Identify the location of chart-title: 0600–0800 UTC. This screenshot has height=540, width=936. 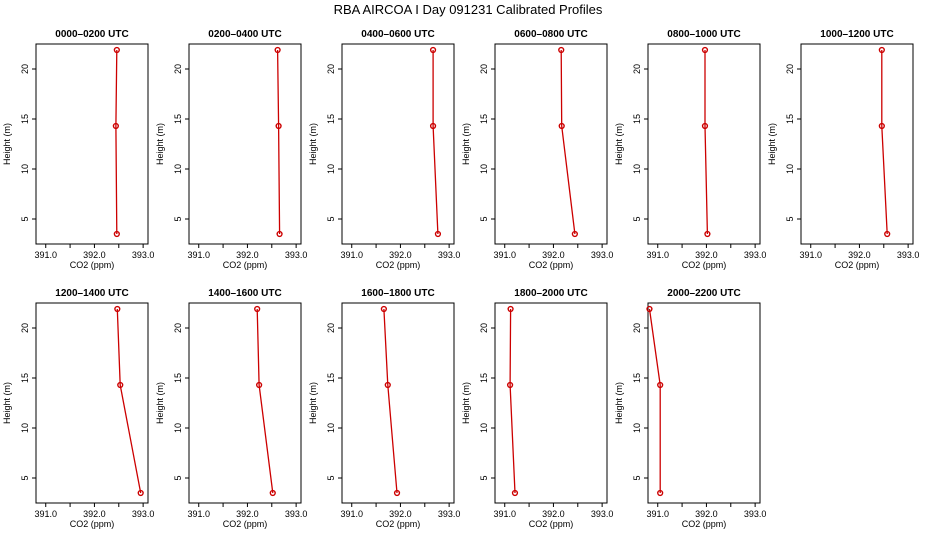
(550, 34).